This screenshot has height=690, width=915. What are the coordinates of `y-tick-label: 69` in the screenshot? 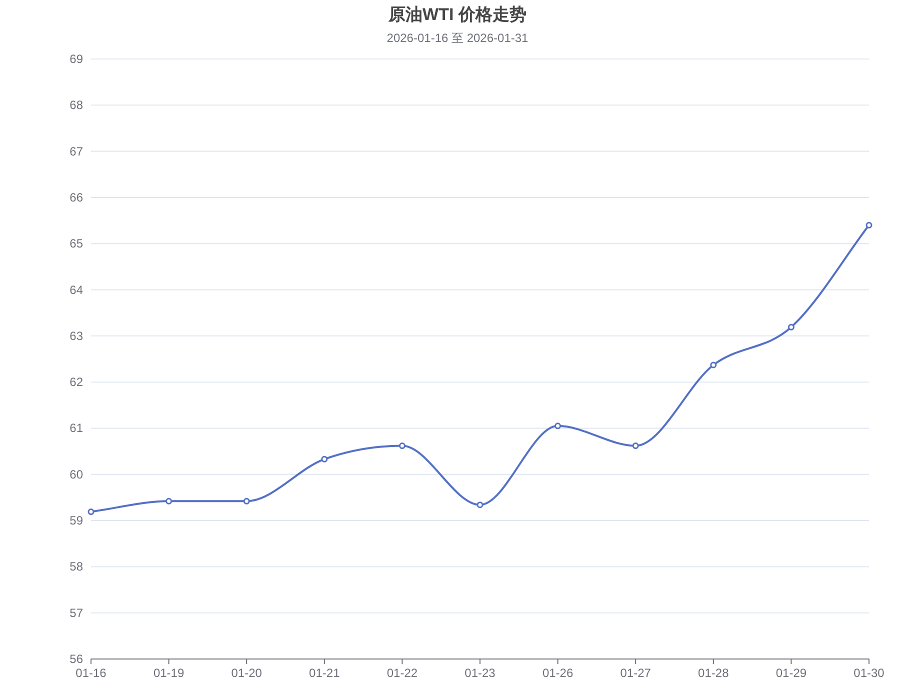 It's located at (77, 59).